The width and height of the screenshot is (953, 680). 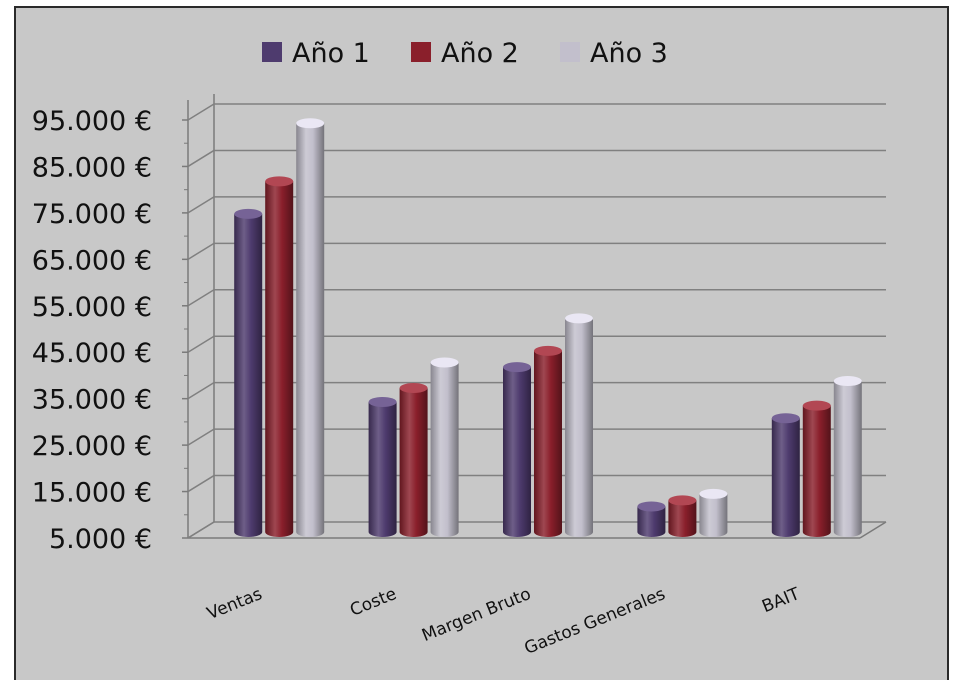 What do you see at coordinates (92, 167) in the screenshot?
I see `y-tick-label: 85.000 €` at bounding box center [92, 167].